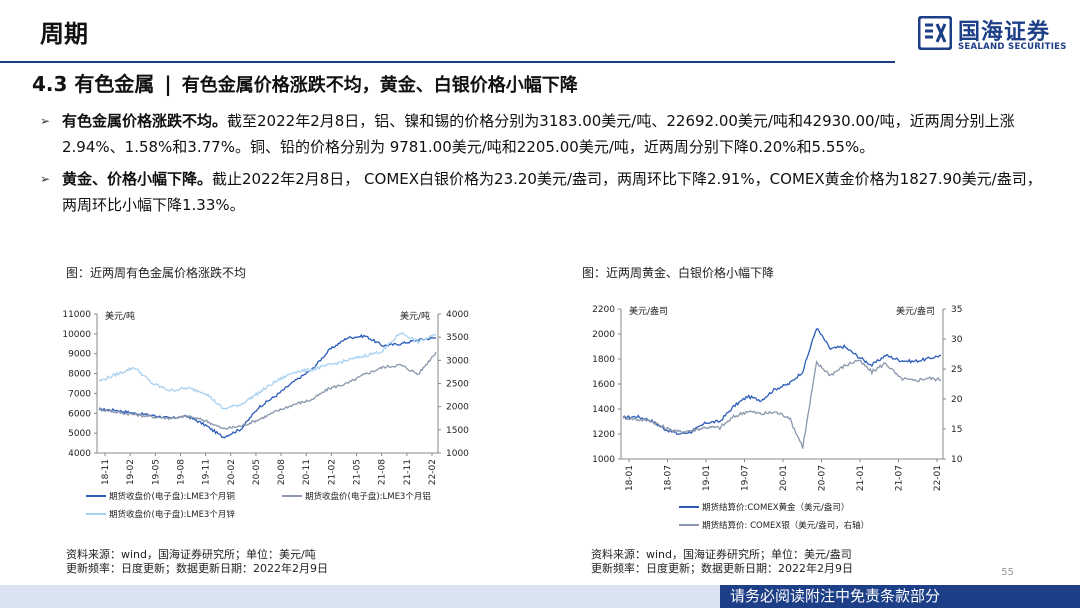  What do you see at coordinates (457, 431) in the screenshot?
I see `y-tick-label-right: 1500` at bounding box center [457, 431].